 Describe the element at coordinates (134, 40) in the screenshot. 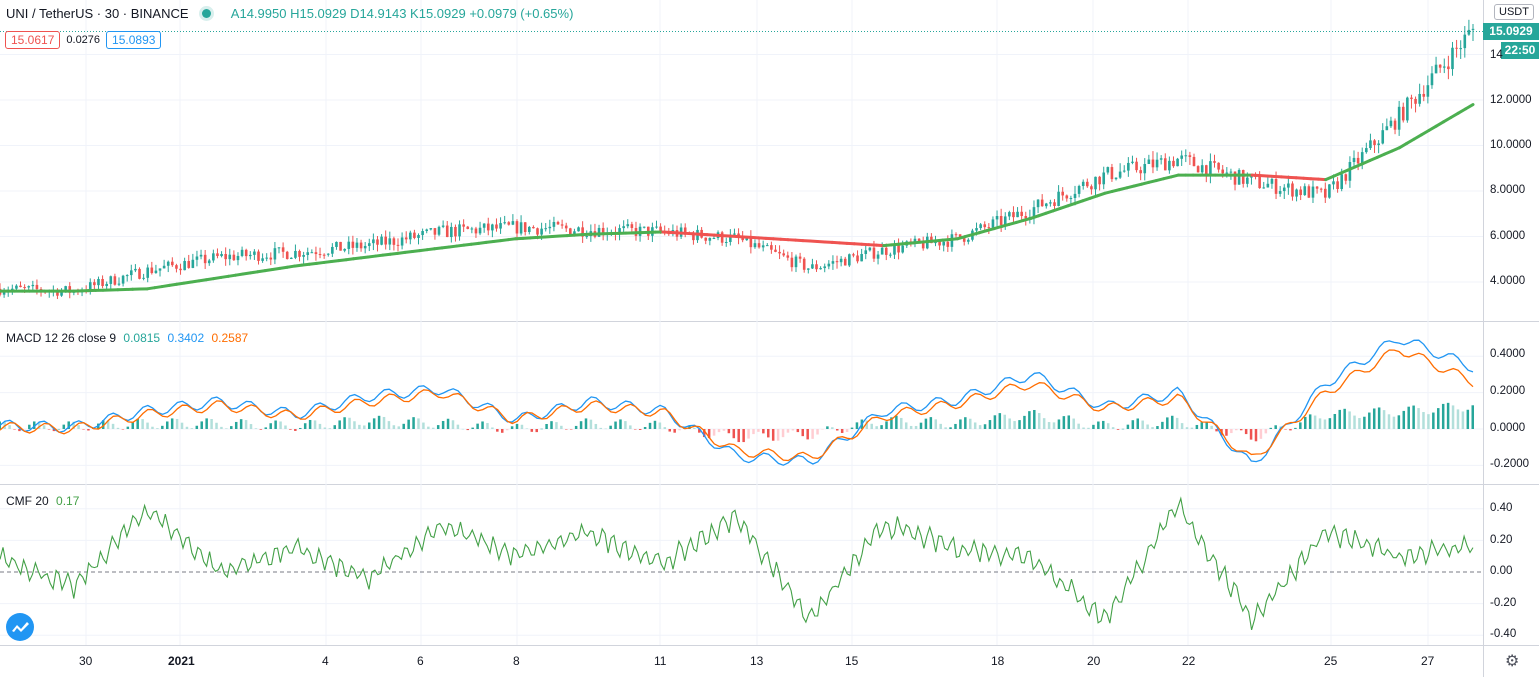

I see `ask-price: 15.0893` at that location.